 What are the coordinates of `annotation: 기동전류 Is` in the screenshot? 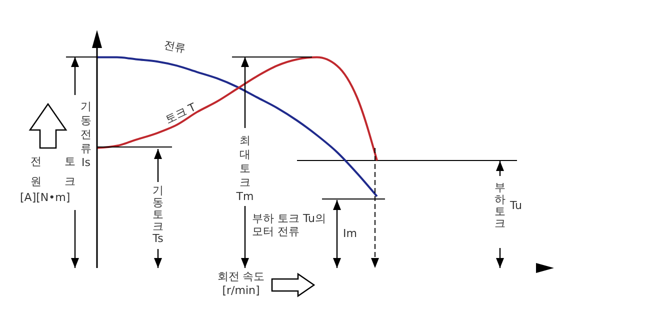 It's located at (86, 135).